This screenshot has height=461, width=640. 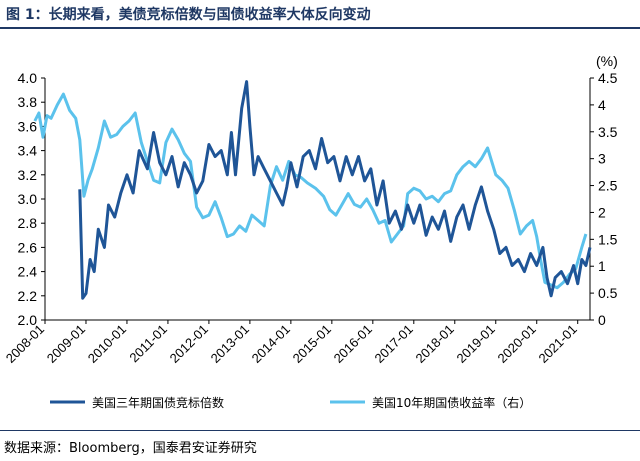 I want to click on x-tick-label: 2017-01, so click(x=394, y=344).